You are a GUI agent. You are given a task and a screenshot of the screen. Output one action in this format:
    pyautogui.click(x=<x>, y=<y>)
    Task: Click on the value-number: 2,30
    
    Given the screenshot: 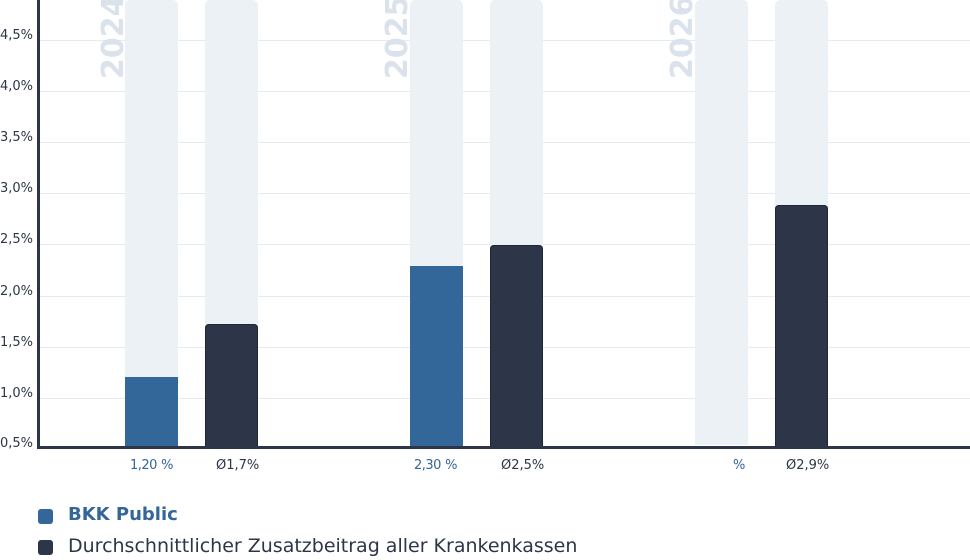 What is the action you would take?
    pyautogui.click(x=427, y=465)
    